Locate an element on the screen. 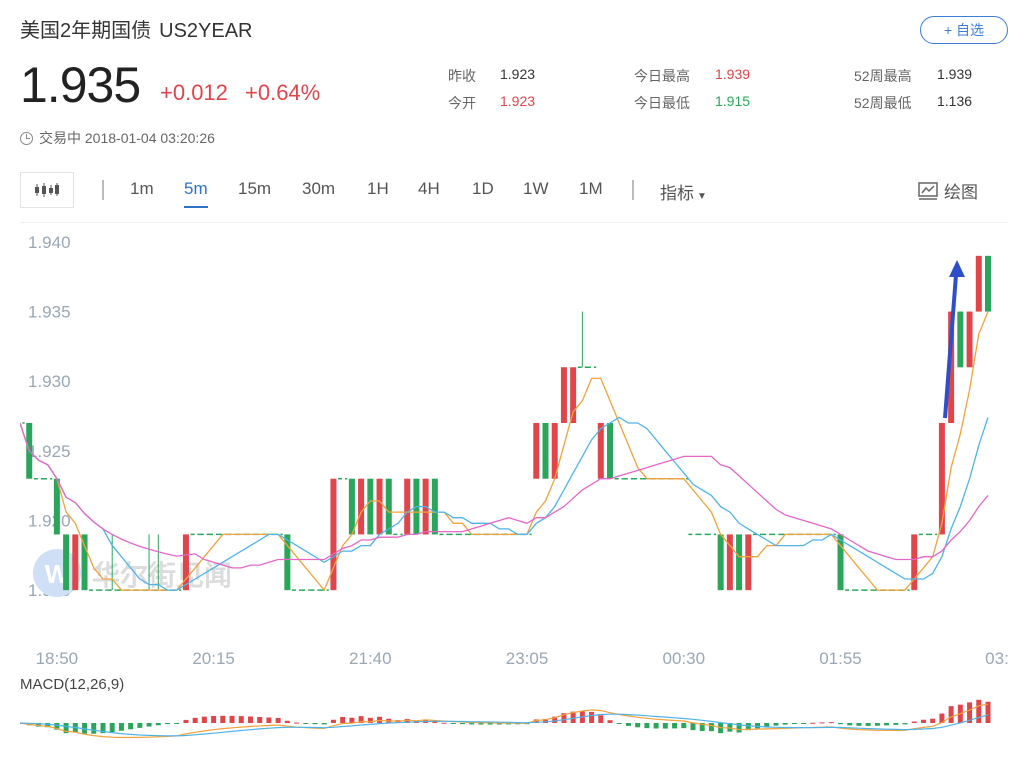  tab-period-1h: 1H is located at coordinates (378, 188).